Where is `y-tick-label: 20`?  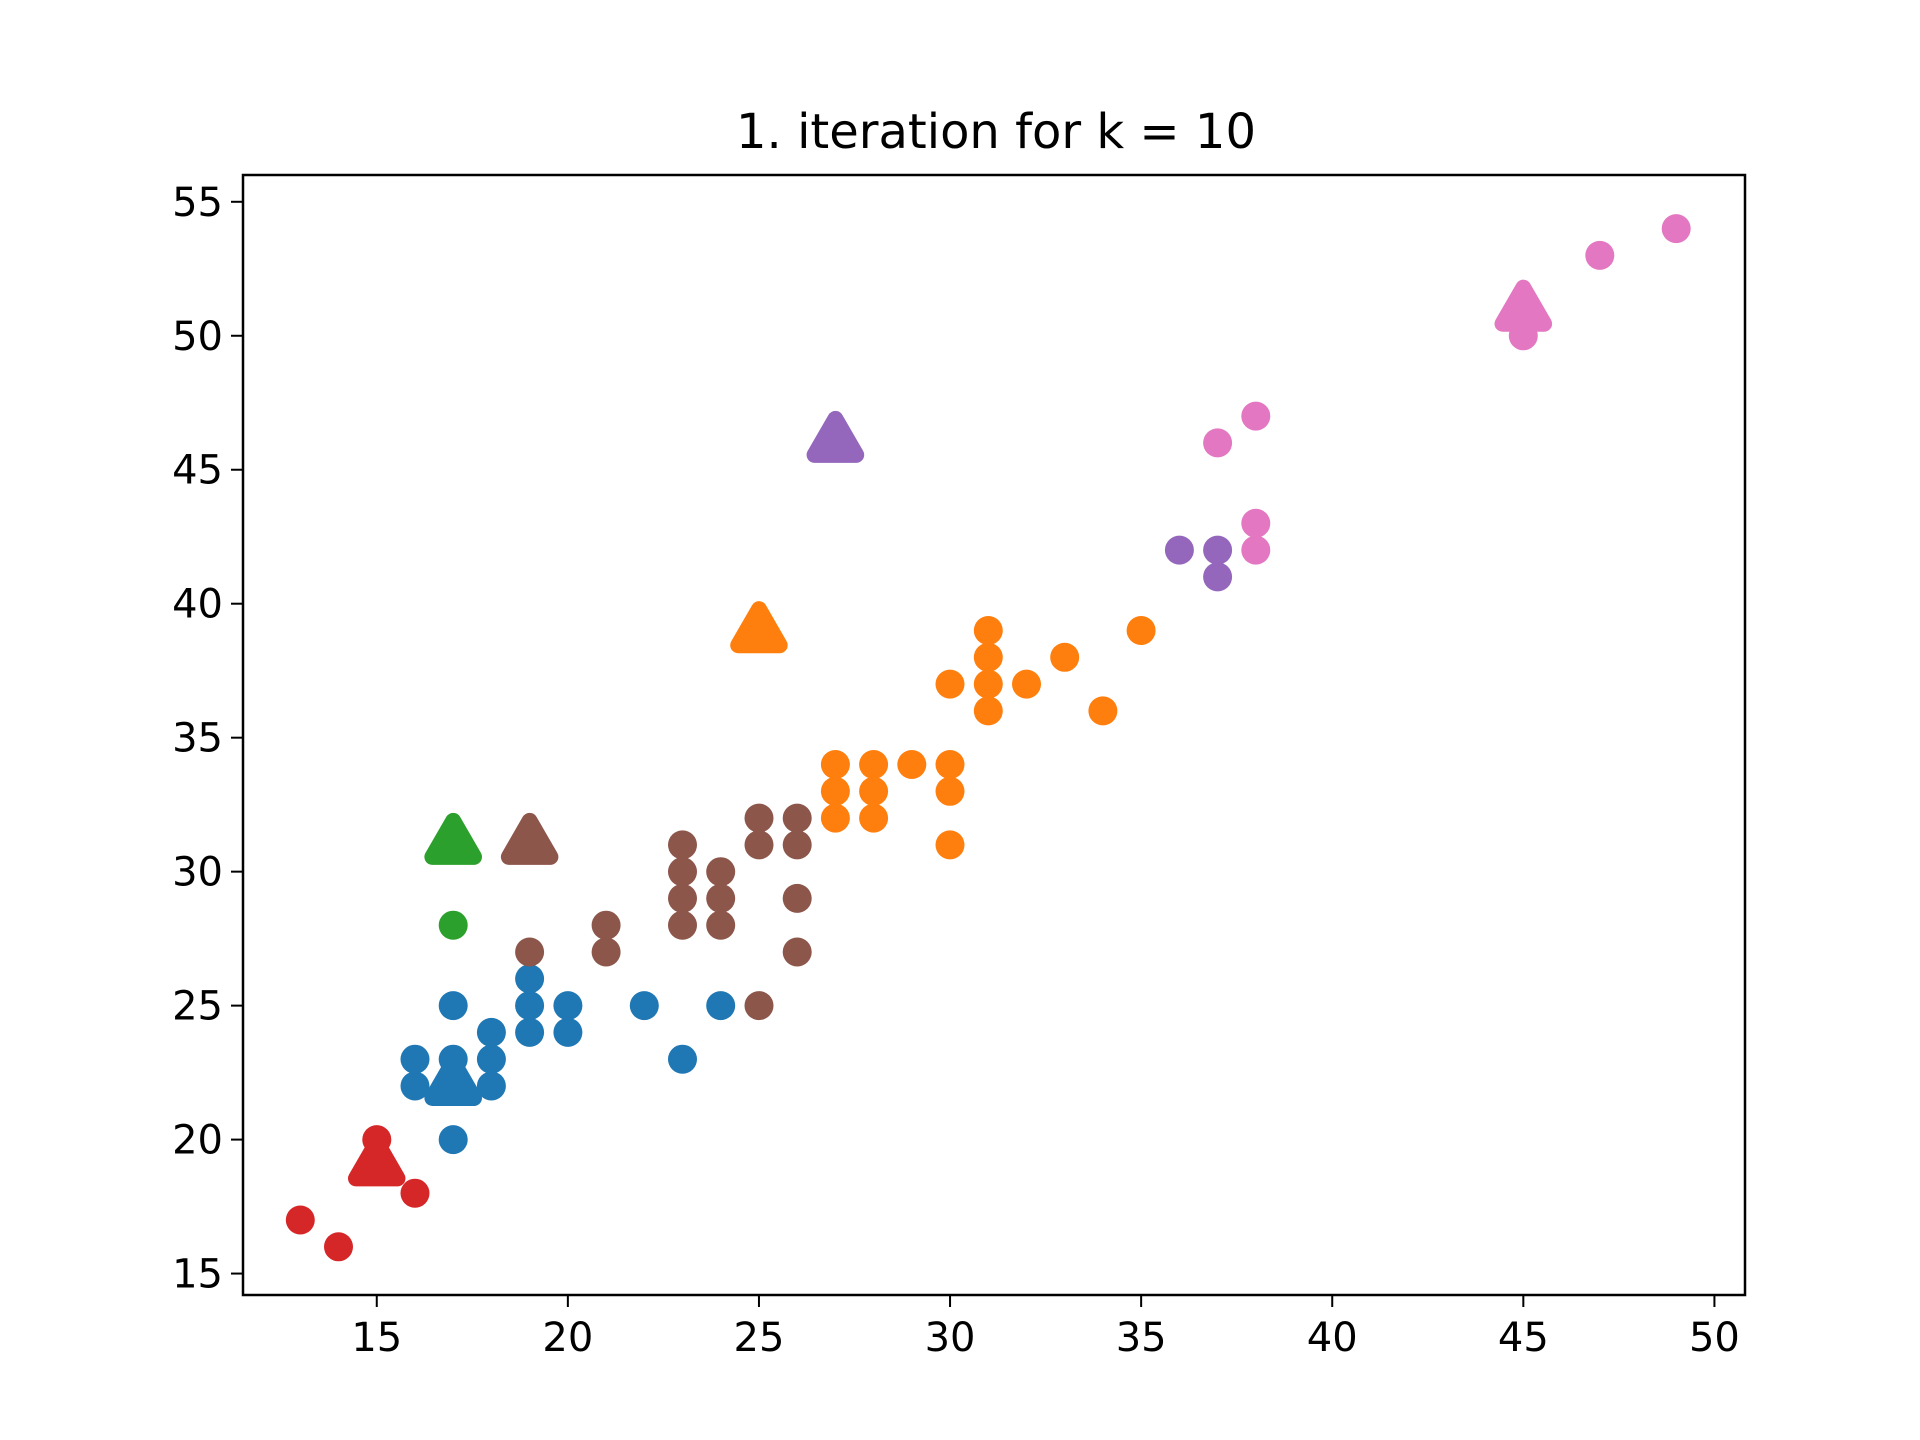 y-tick-label: 20 is located at coordinates (197, 1141).